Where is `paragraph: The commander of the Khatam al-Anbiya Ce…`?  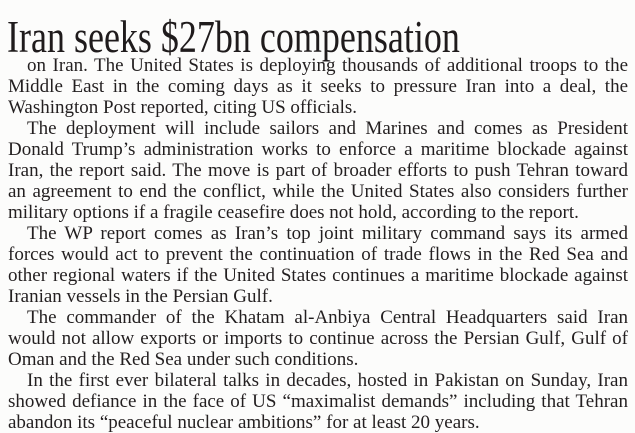
paragraph: The commander of the Khatam al-Anbiya Ce… is located at coordinates (318, 338).